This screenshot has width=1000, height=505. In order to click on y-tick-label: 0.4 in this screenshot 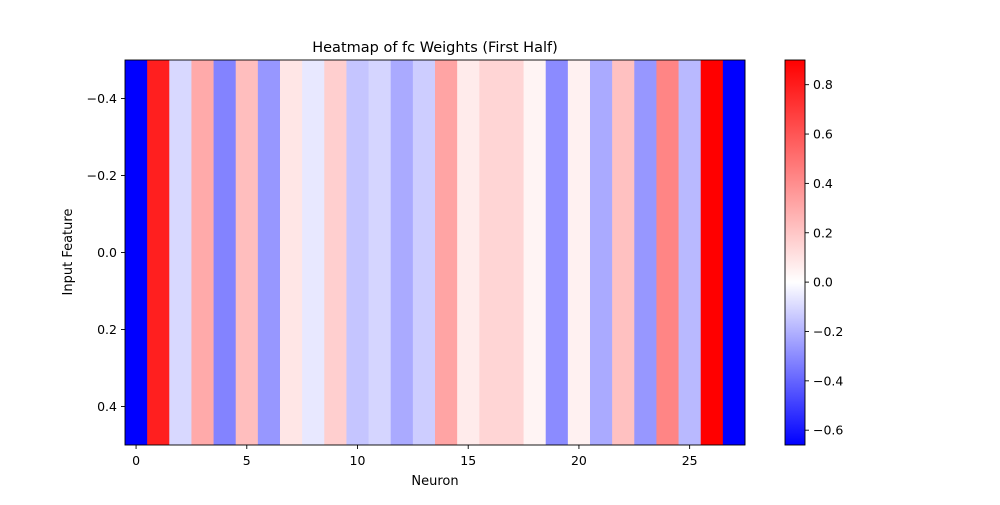, I will do `click(107, 406)`.